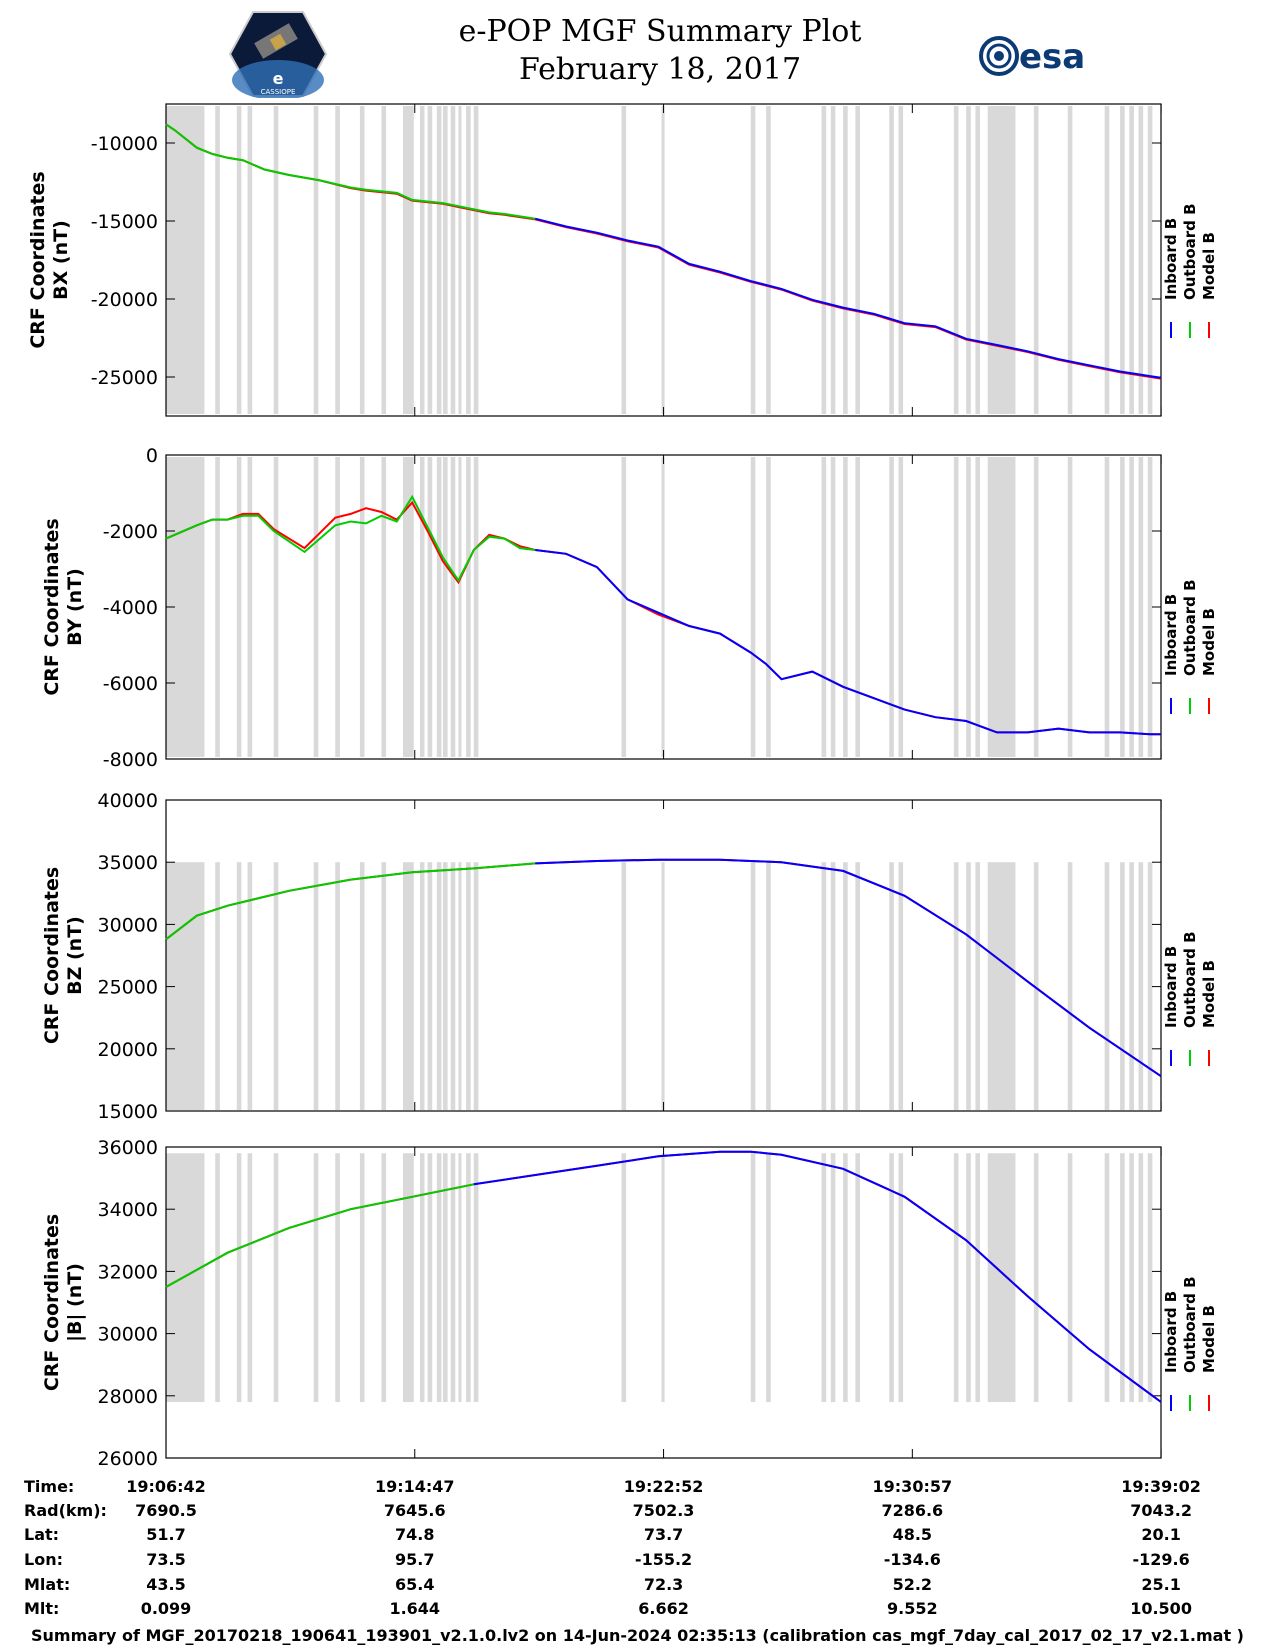 Image resolution: width=1275 pixels, height=1650 pixels. I want to click on y-axis-label-line1: CRF Coordinates, so click(38, 259).